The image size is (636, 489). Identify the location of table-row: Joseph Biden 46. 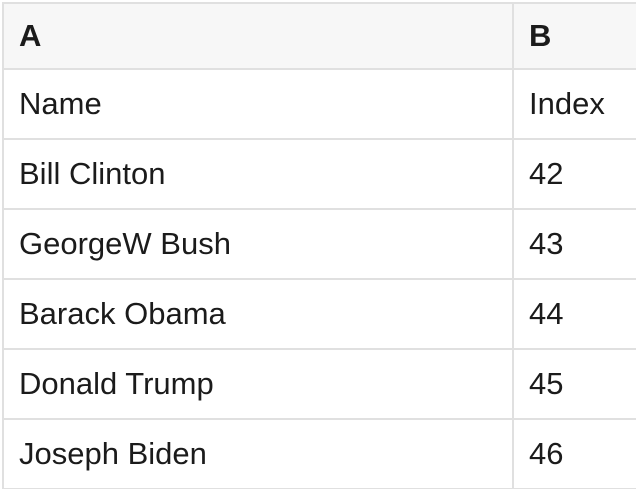
(319, 454).